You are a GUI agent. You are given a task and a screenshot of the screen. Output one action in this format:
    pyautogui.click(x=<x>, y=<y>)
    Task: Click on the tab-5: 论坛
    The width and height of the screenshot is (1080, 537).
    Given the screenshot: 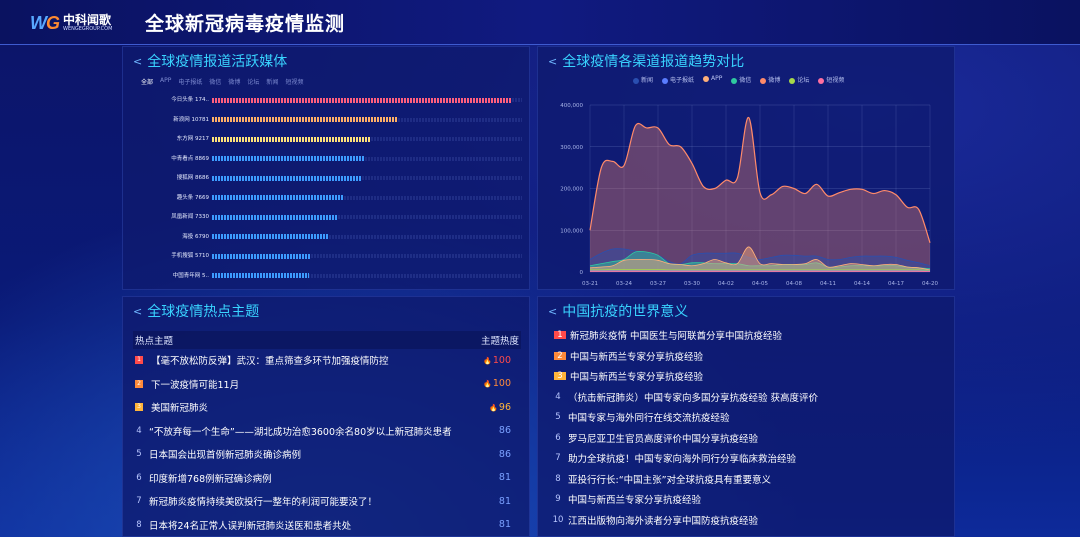 What is the action you would take?
    pyautogui.click(x=253, y=82)
    